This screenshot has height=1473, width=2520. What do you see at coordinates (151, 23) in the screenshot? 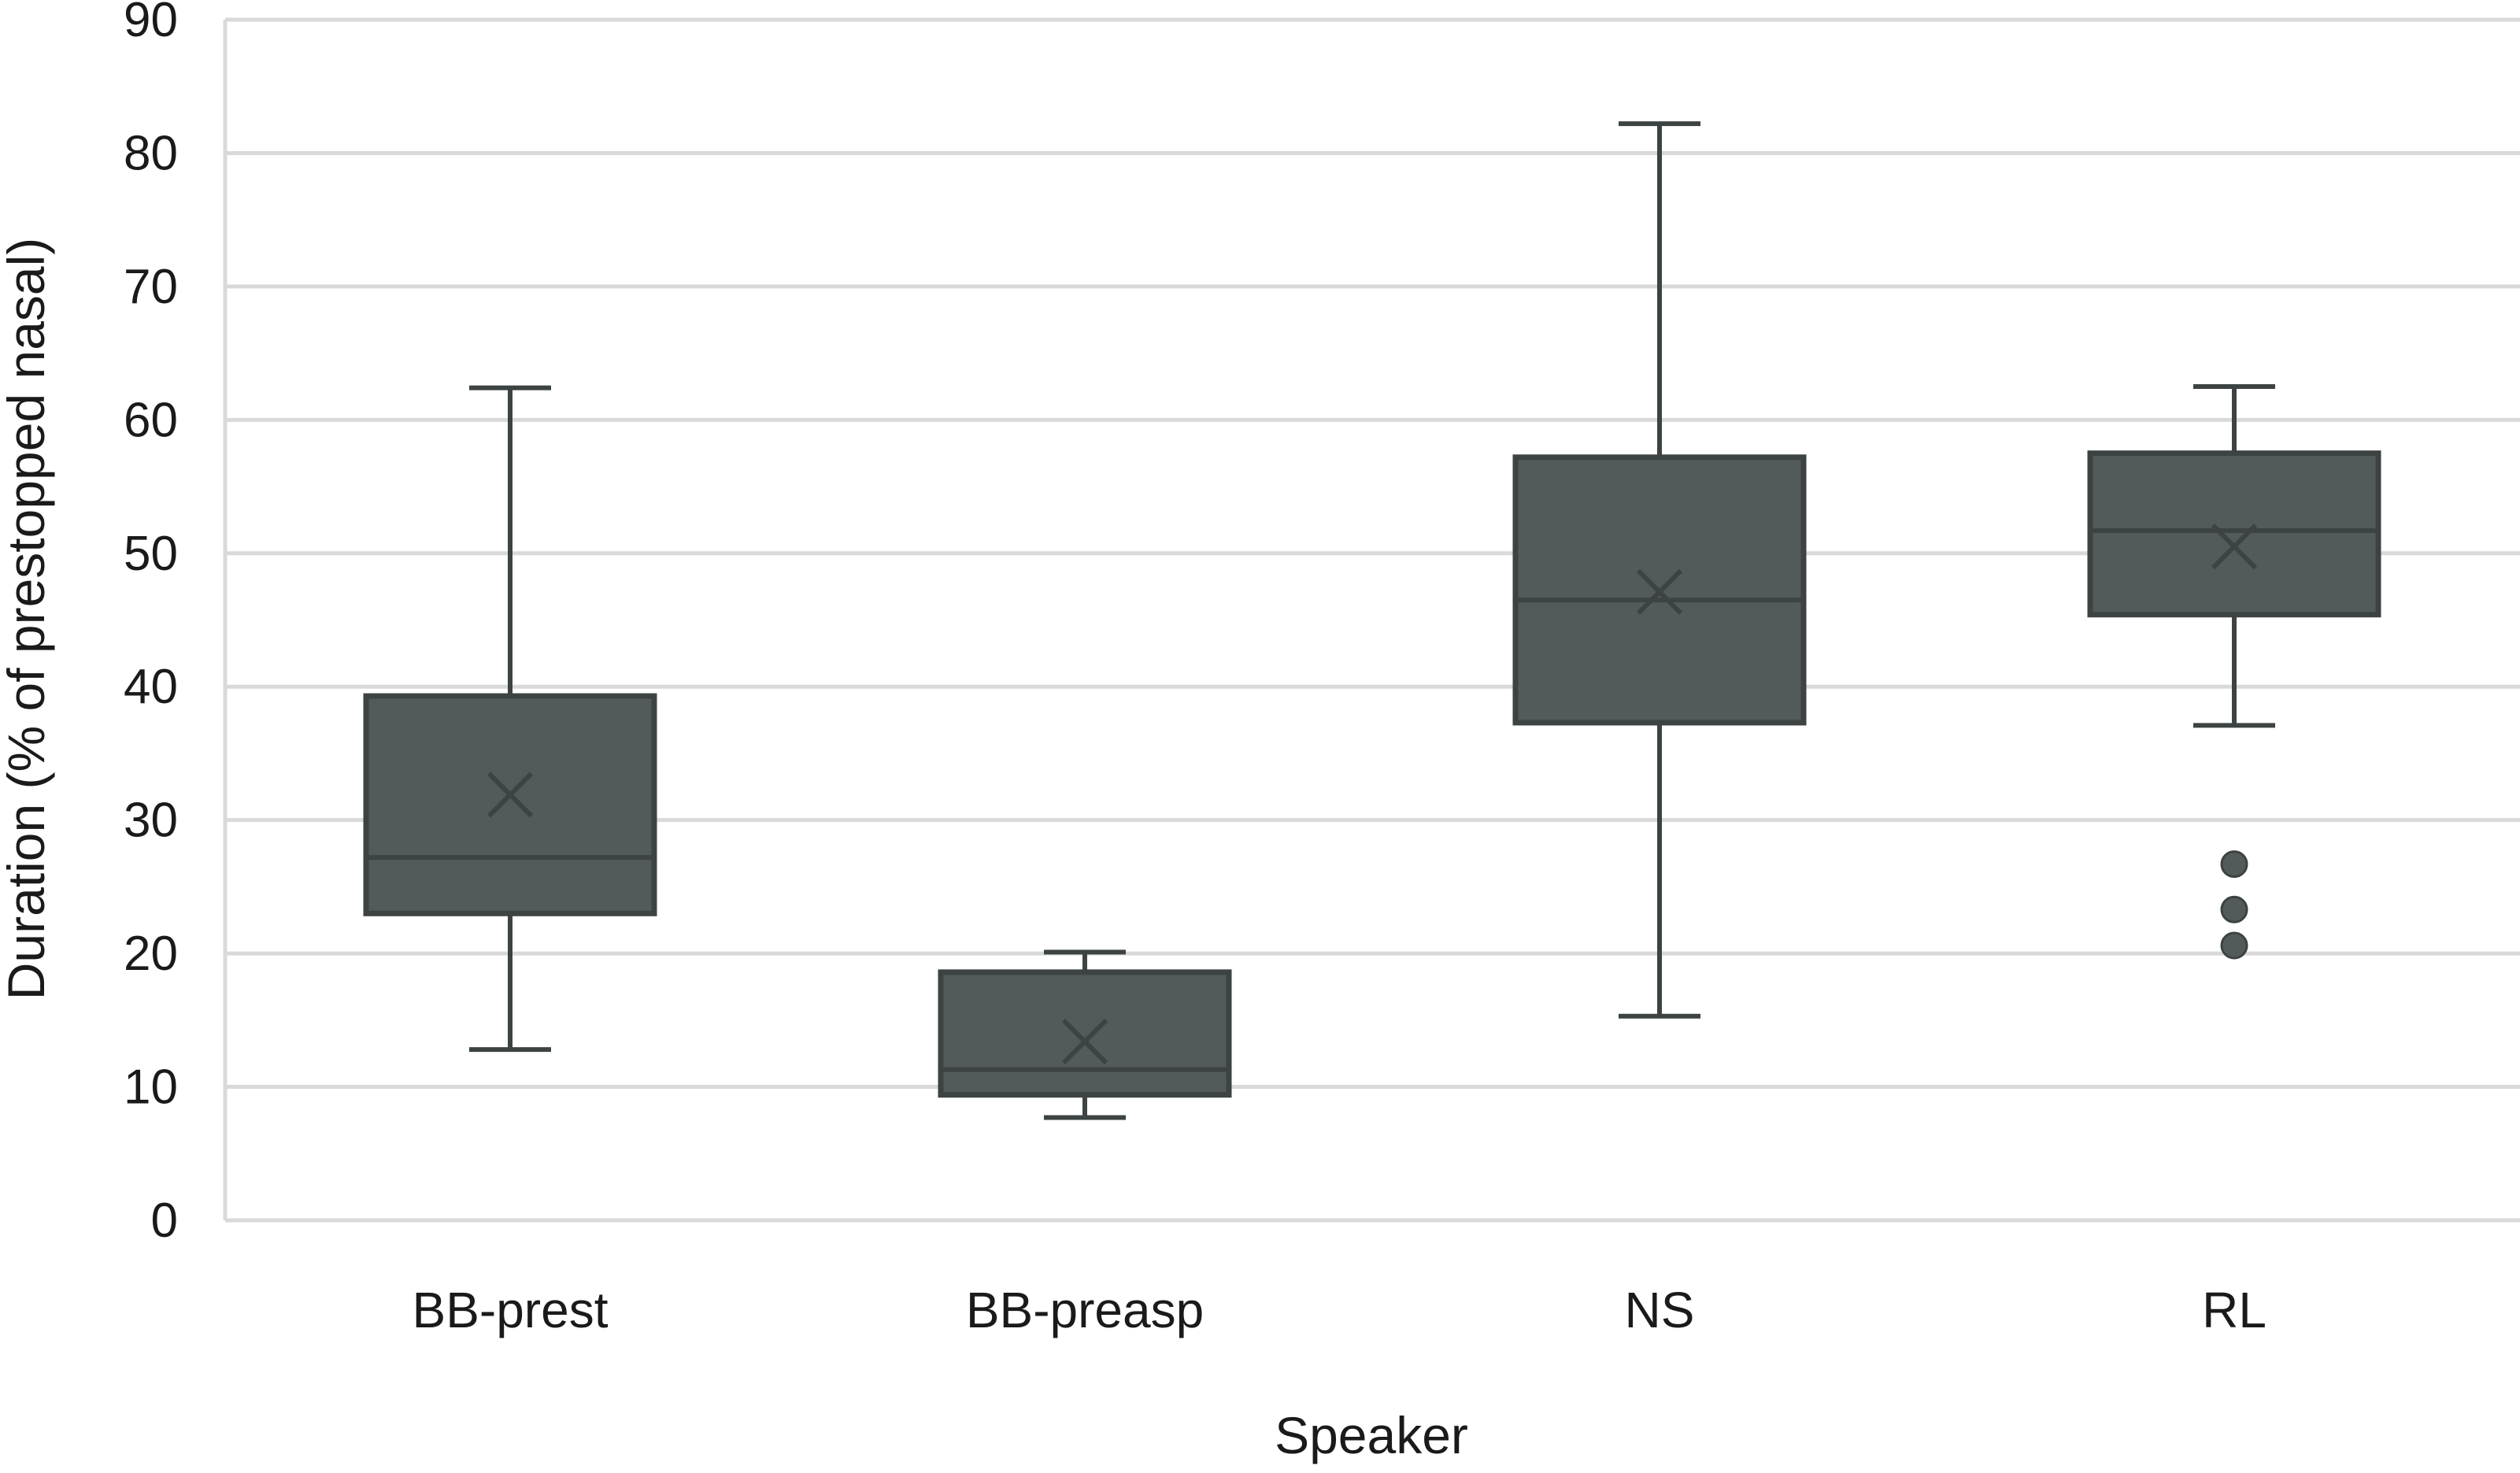
I see `y-tick-label-90: 90` at bounding box center [151, 23].